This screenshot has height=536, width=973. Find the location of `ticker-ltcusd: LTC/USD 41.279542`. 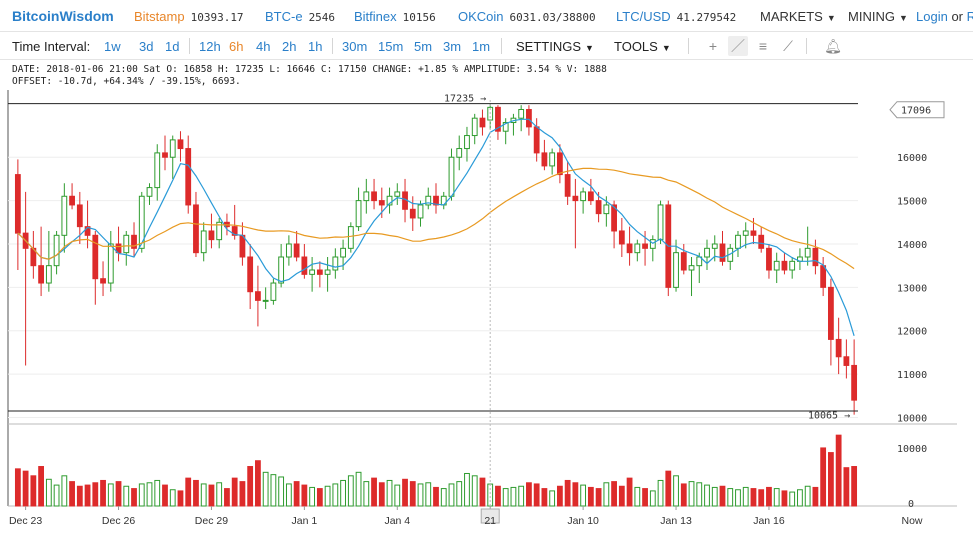

ticker-ltcusd: LTC/USD 41.279542 is located at coordinates (676, 16).